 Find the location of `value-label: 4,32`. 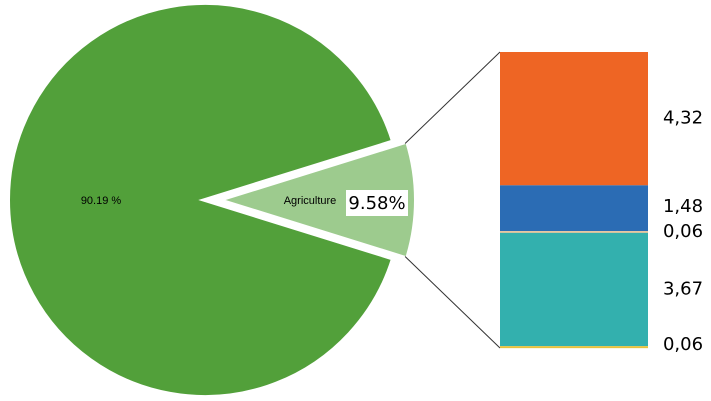

value-label: 4,32 is located at coordinates (683, 118).